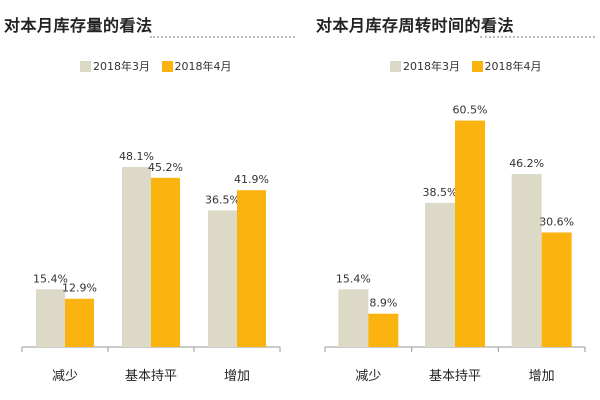 Image resolution: width=600 pixels, height=400 pixels. What do you see at coordinates (222, 199) in the screenshot?
I see `data-label: 36.5%` at bounding box center [222, 199].